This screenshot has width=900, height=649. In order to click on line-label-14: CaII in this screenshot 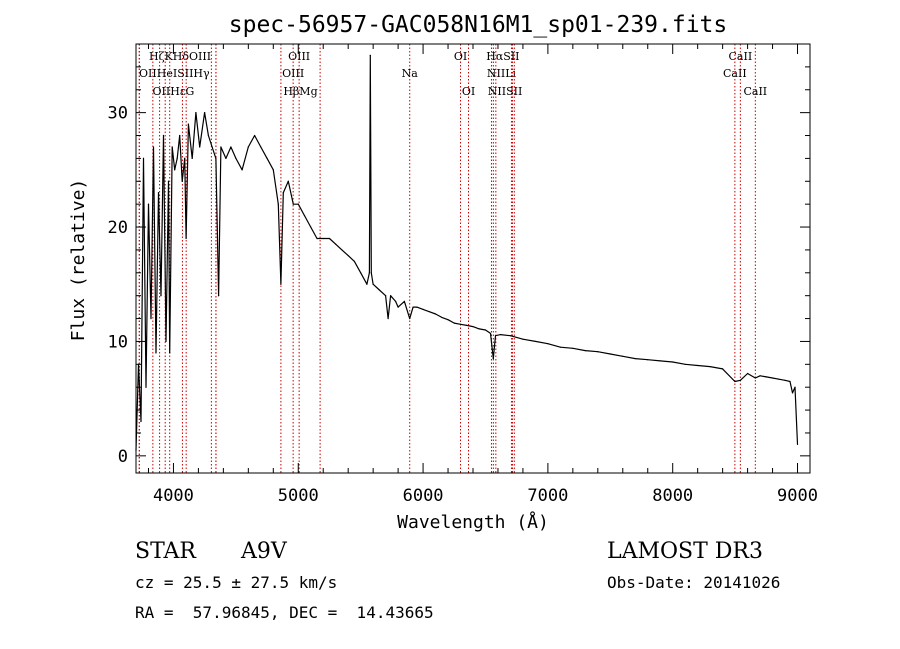, I will do `click(755, 91)`.